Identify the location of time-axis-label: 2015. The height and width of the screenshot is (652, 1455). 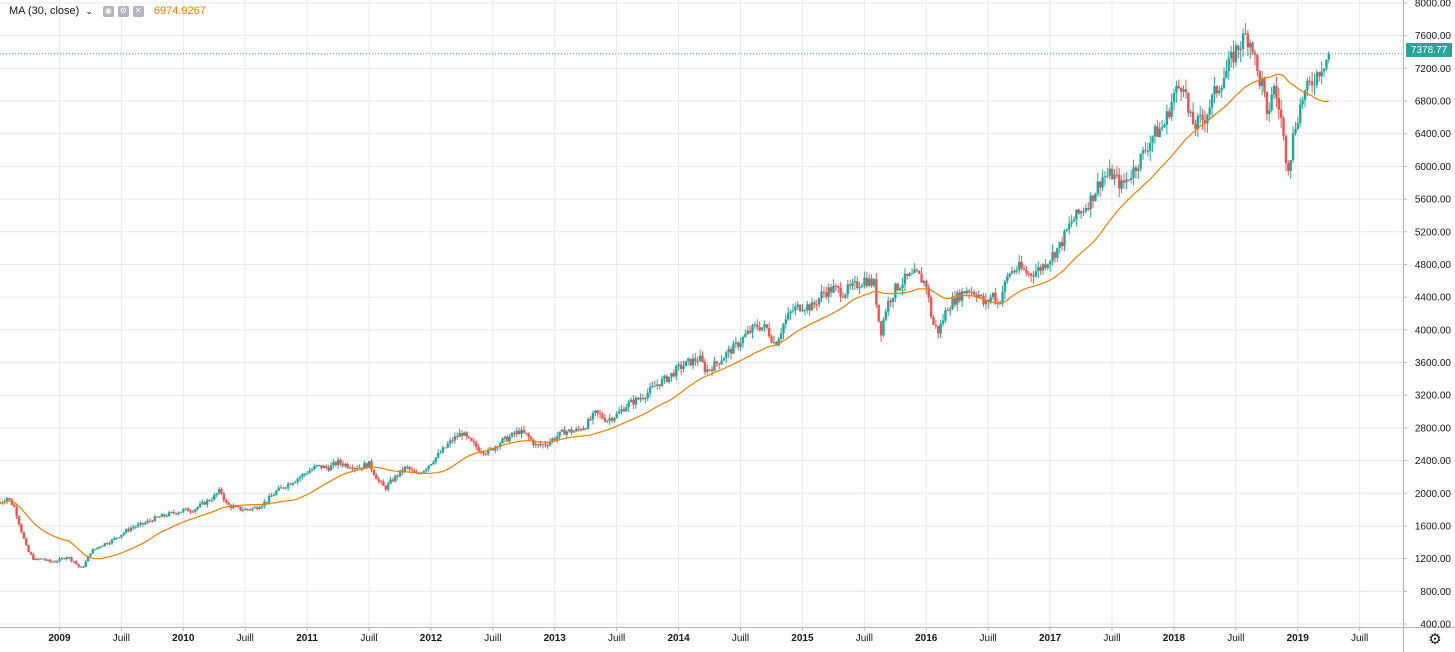
(802, 638).